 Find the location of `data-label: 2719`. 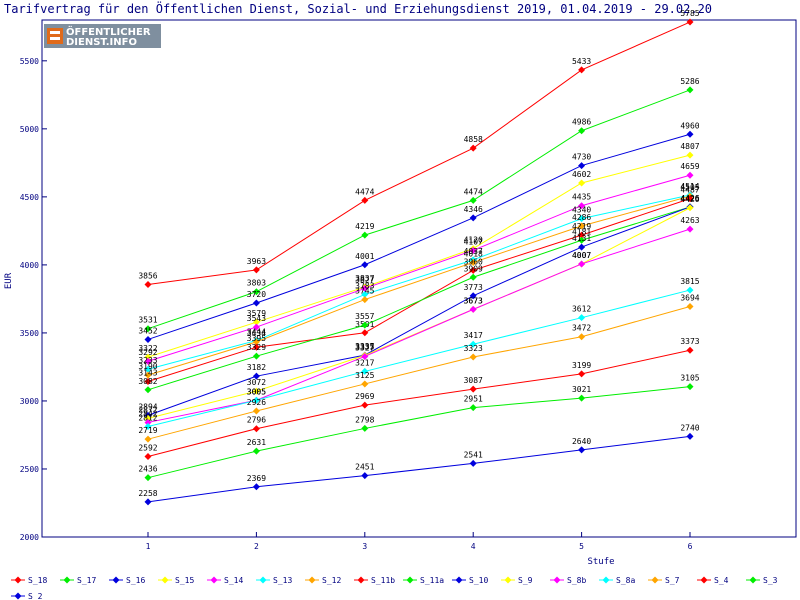

data-label: 2719 is located at coordinates (147, 430).